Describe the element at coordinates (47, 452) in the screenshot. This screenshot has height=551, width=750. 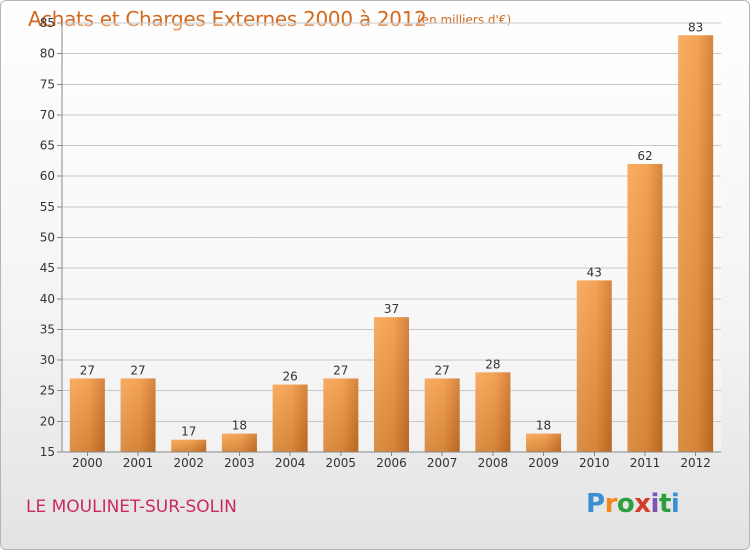
I see `y-tick-label: 15` at that location.